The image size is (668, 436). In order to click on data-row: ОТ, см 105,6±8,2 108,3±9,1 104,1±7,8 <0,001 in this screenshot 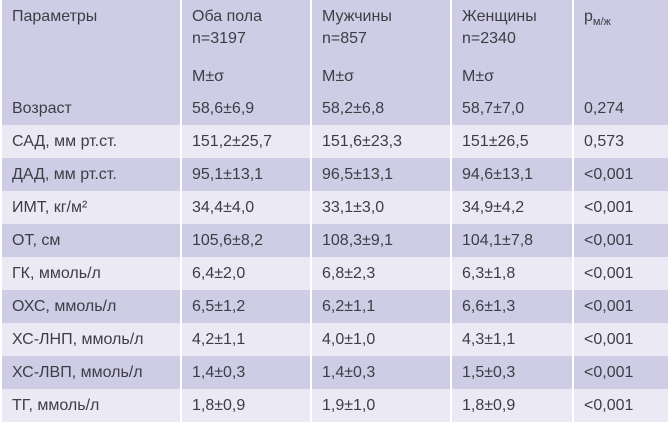, I will do `click(334, 240)`.